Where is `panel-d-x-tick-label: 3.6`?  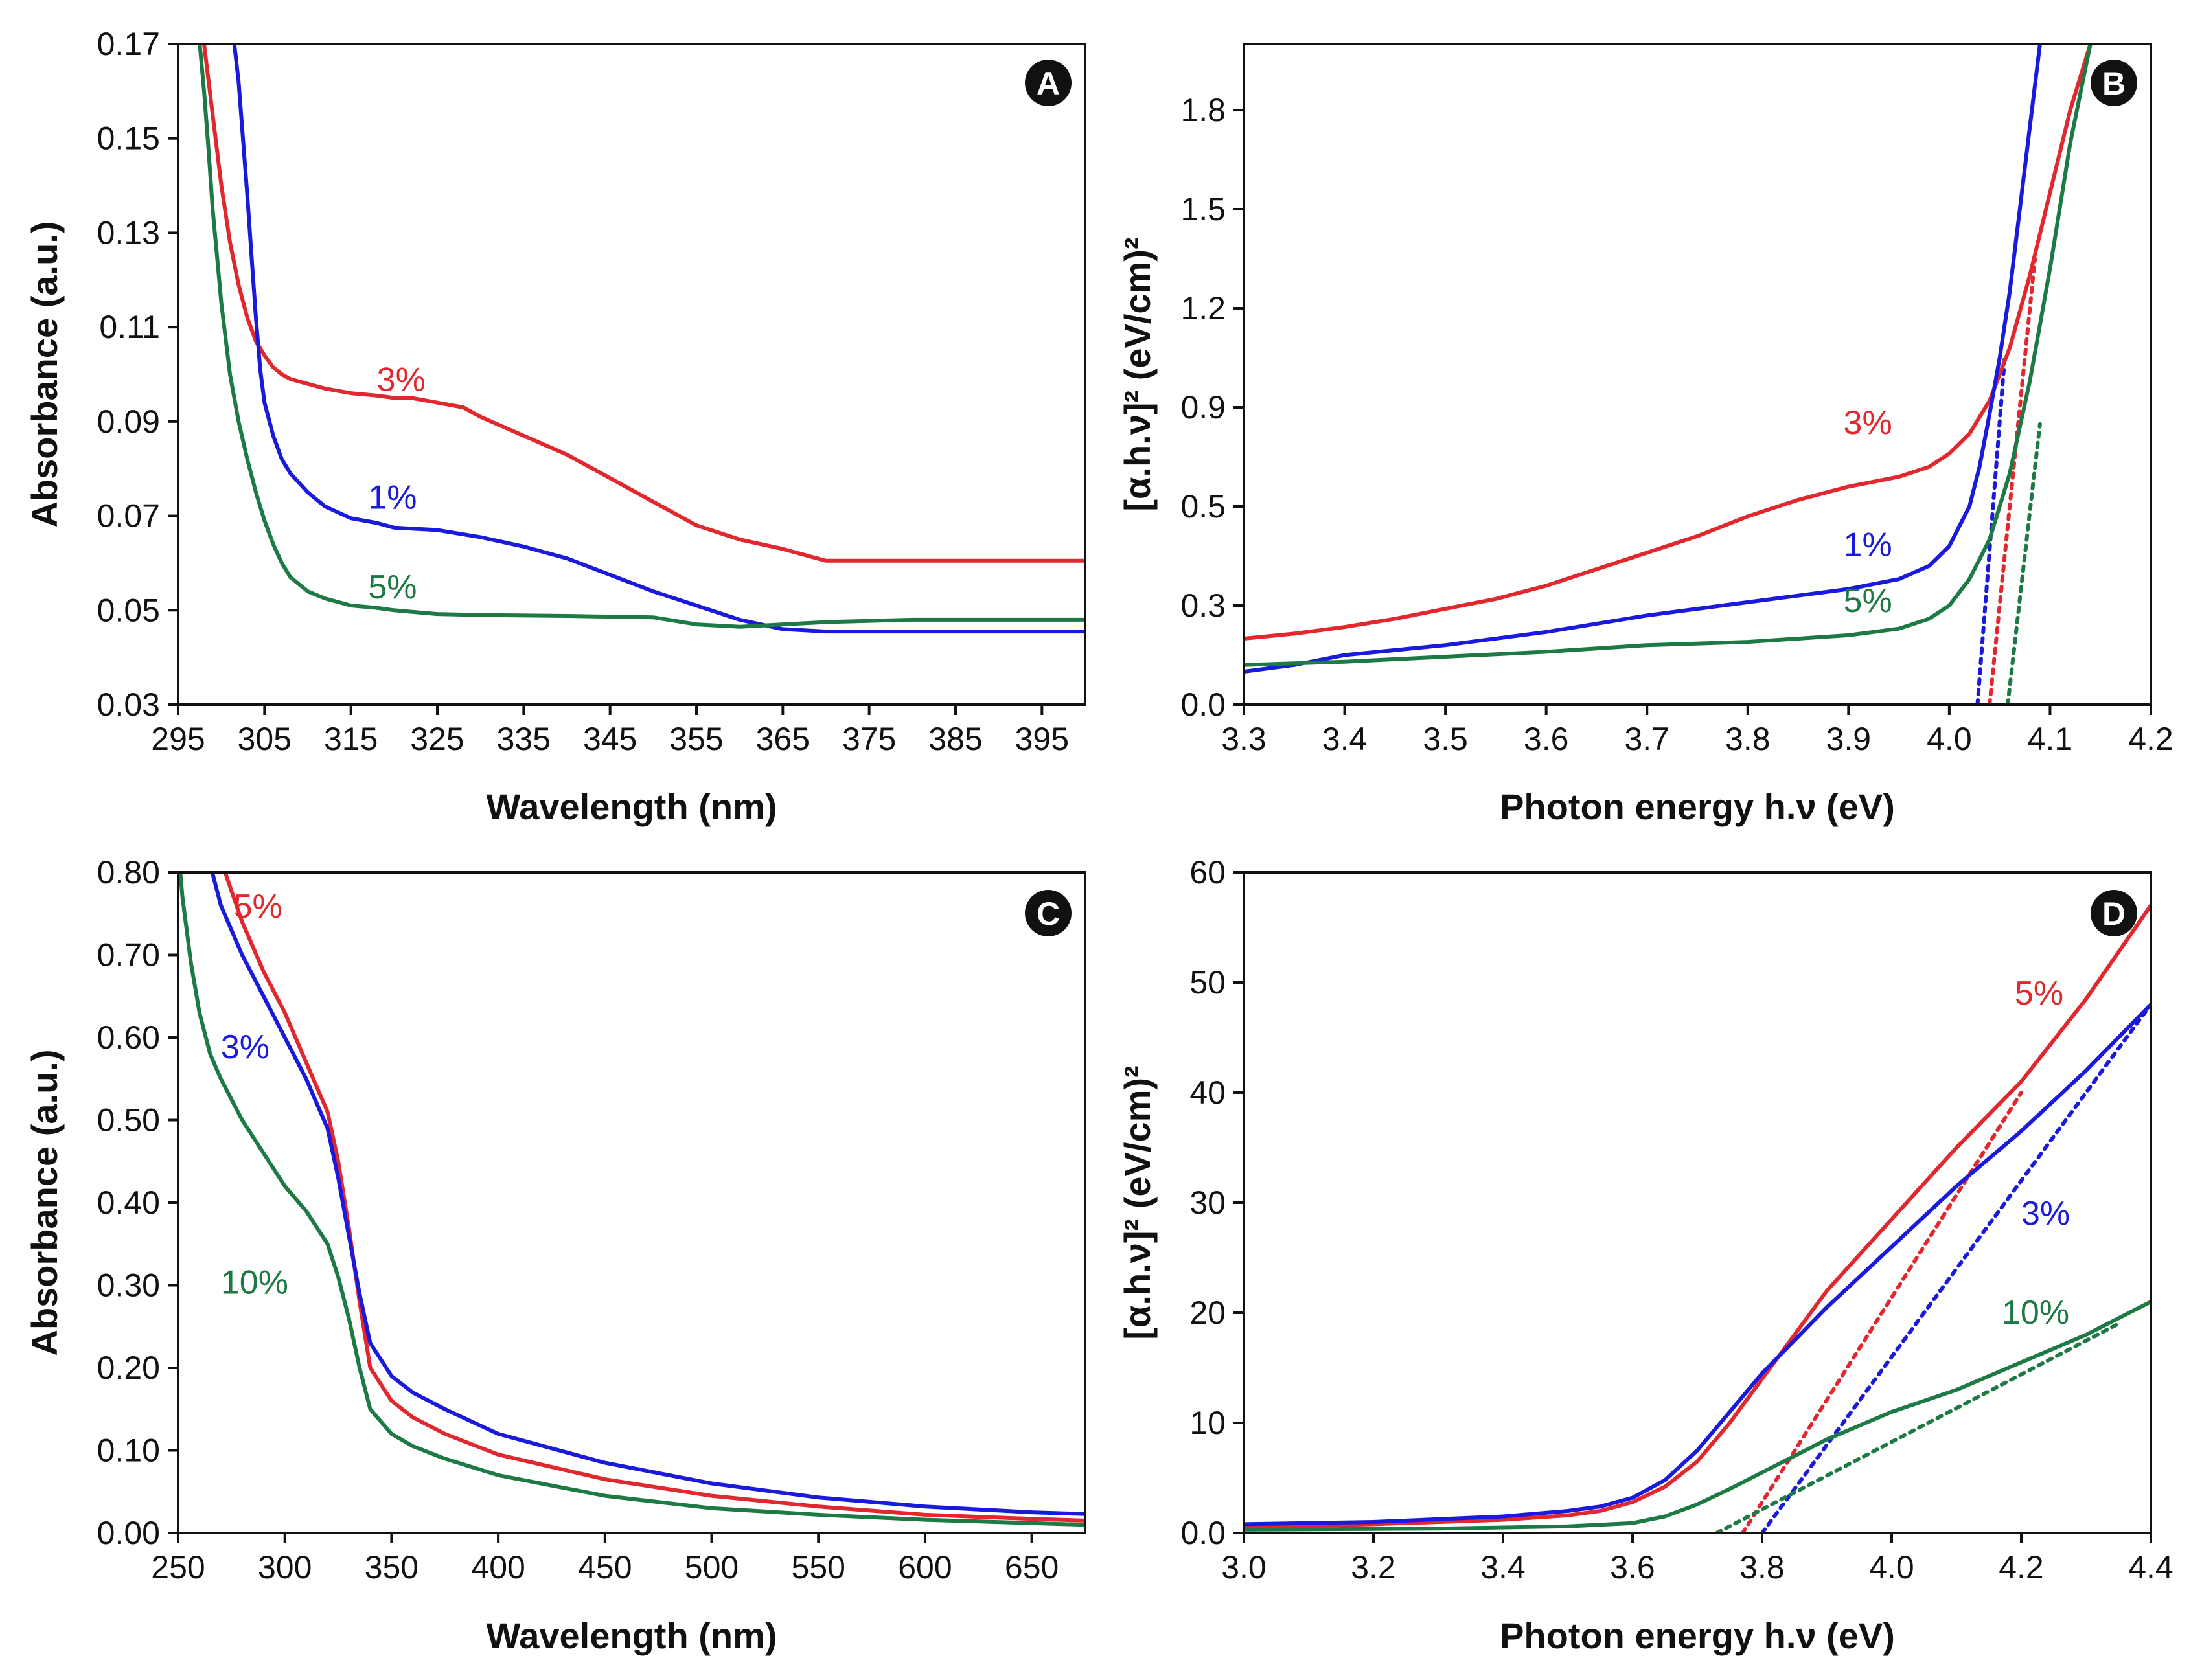
panel-d-x-tick-label: 3.6 is located at coordinates (1632, 1567).